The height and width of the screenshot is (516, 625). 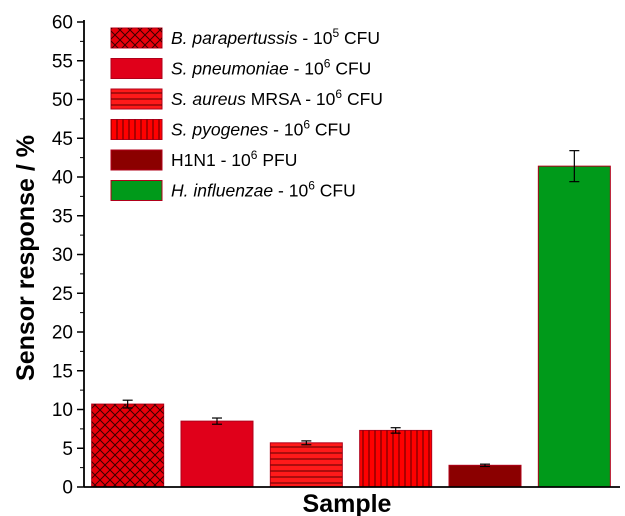 What do you see at coordinates (275, 37) in the screenshot?
I see `legend-label-b-parapertussis: B. parapertussis - 105 CFU` at bounding box center [275, 37].